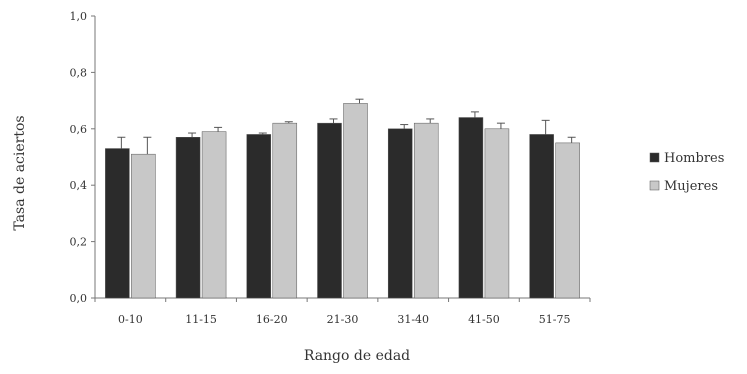 Image resolution: width=747 pixels, height=374 pixels. Describe the element at coordinates (413, 319) in the screenshot. I see `x-tick-label: 31-40` at that location.